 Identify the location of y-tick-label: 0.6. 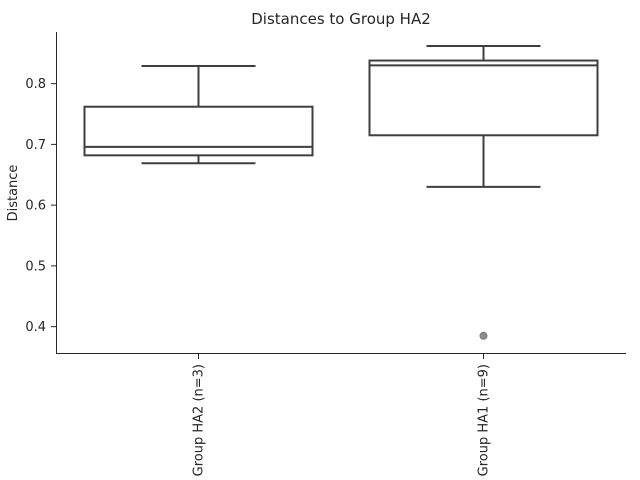
(35, 206).